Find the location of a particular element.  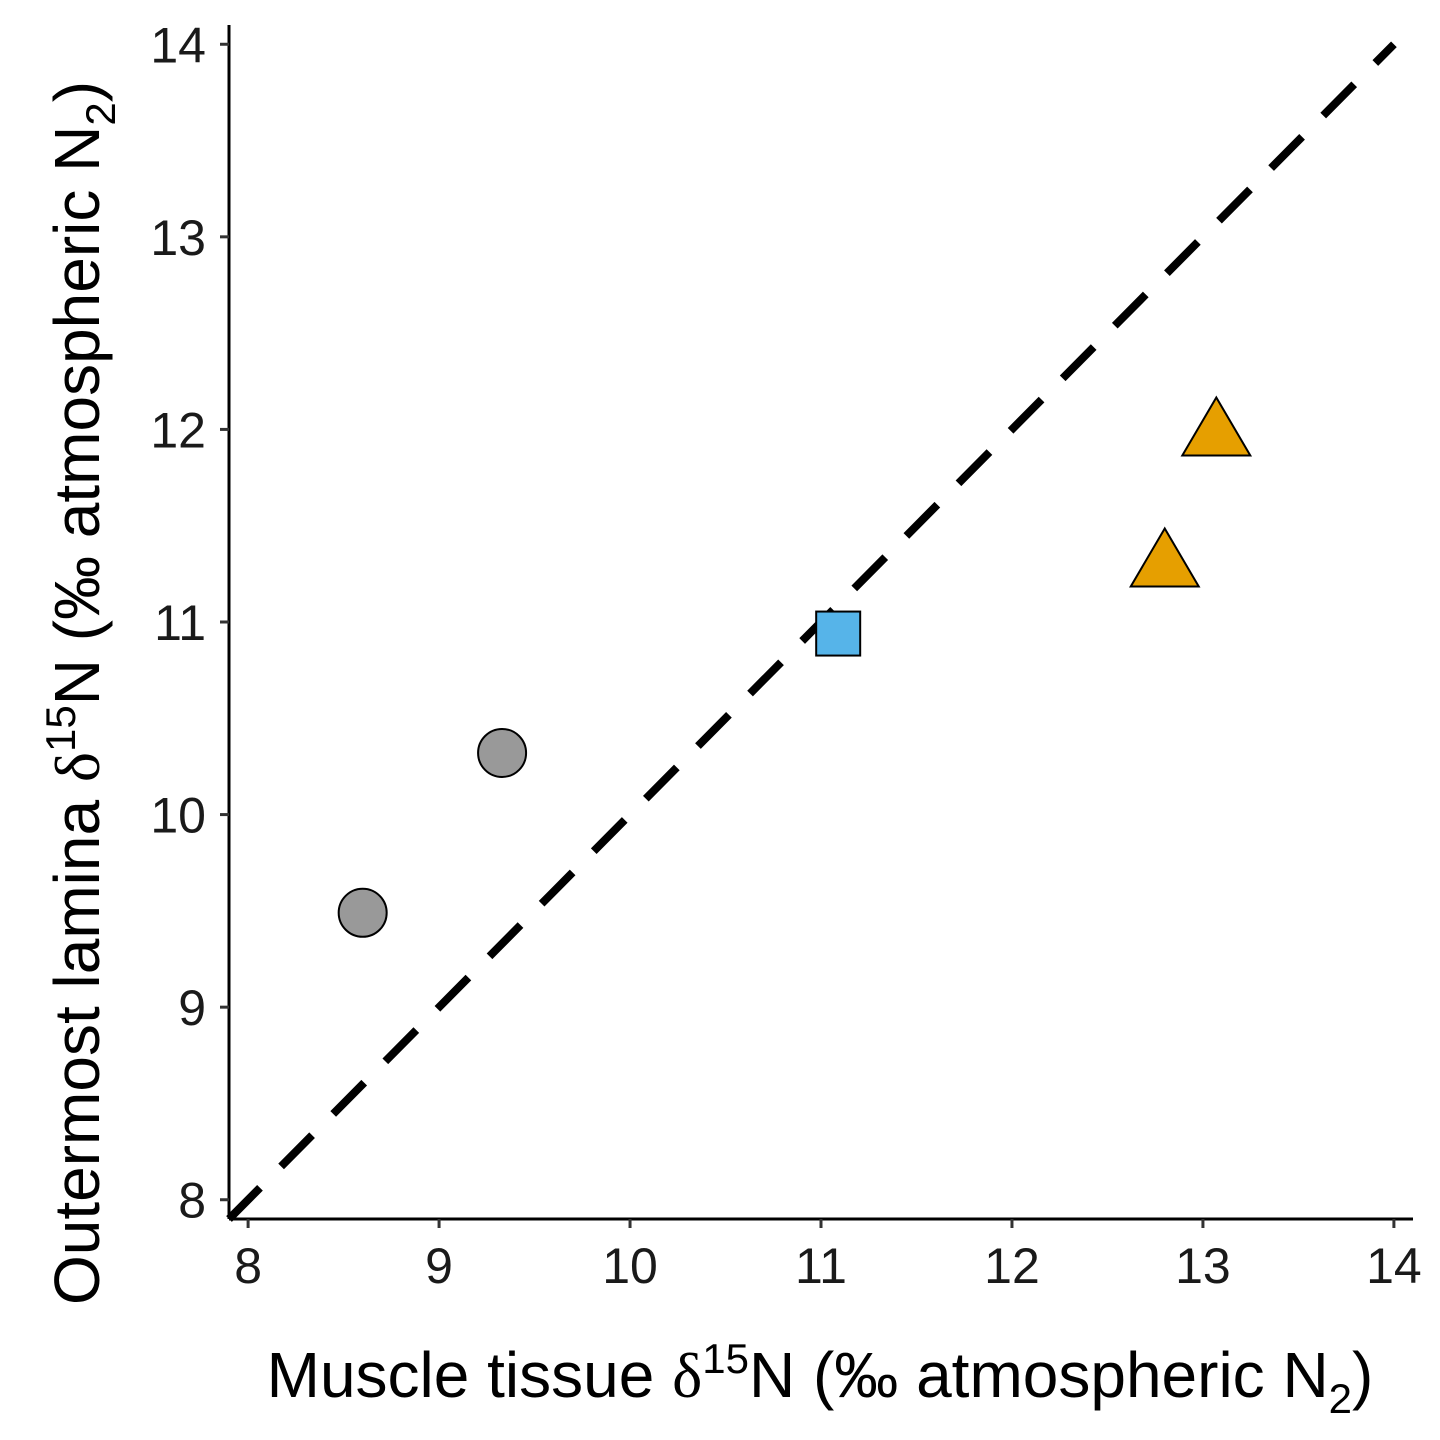

x-tick-label: 14 is located at coordinates (1394, 1266).